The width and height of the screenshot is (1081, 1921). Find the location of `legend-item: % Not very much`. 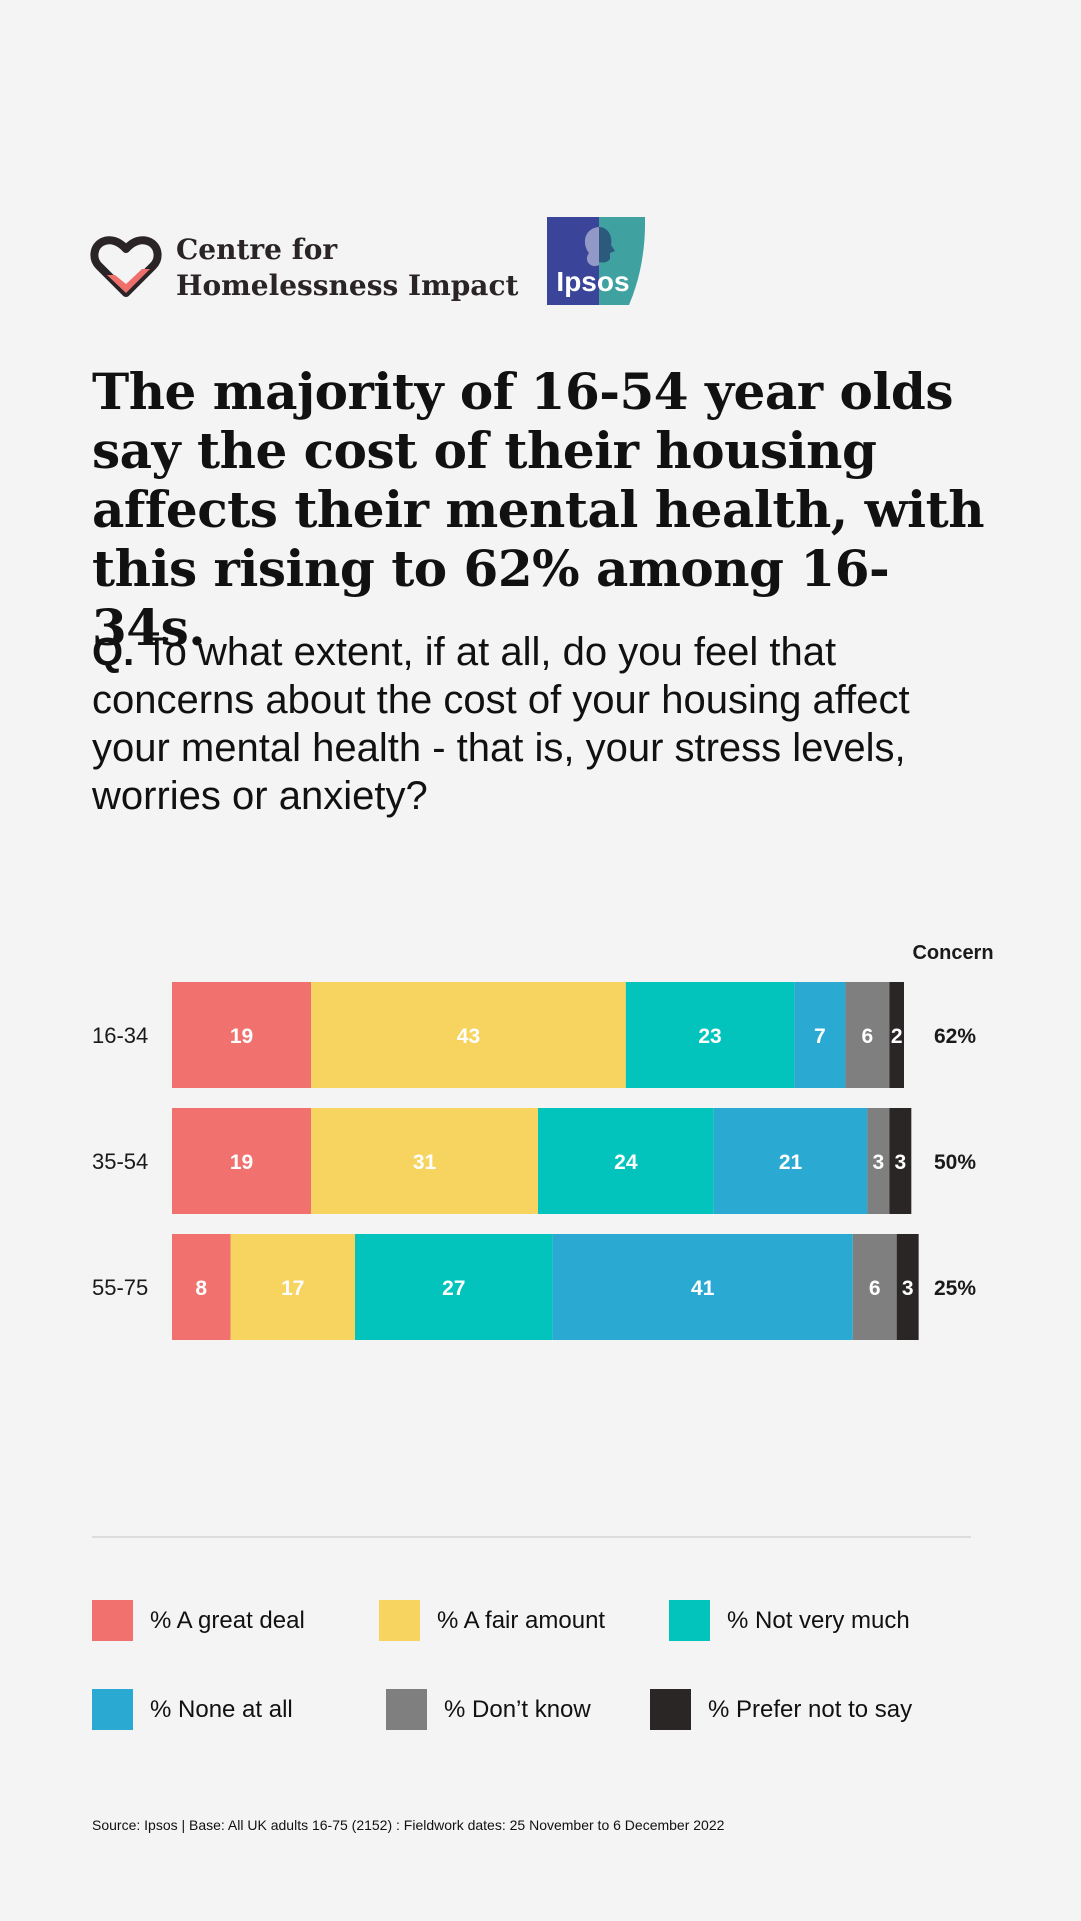

legend-item: % Not very much is located at coordinates (789, 1620).